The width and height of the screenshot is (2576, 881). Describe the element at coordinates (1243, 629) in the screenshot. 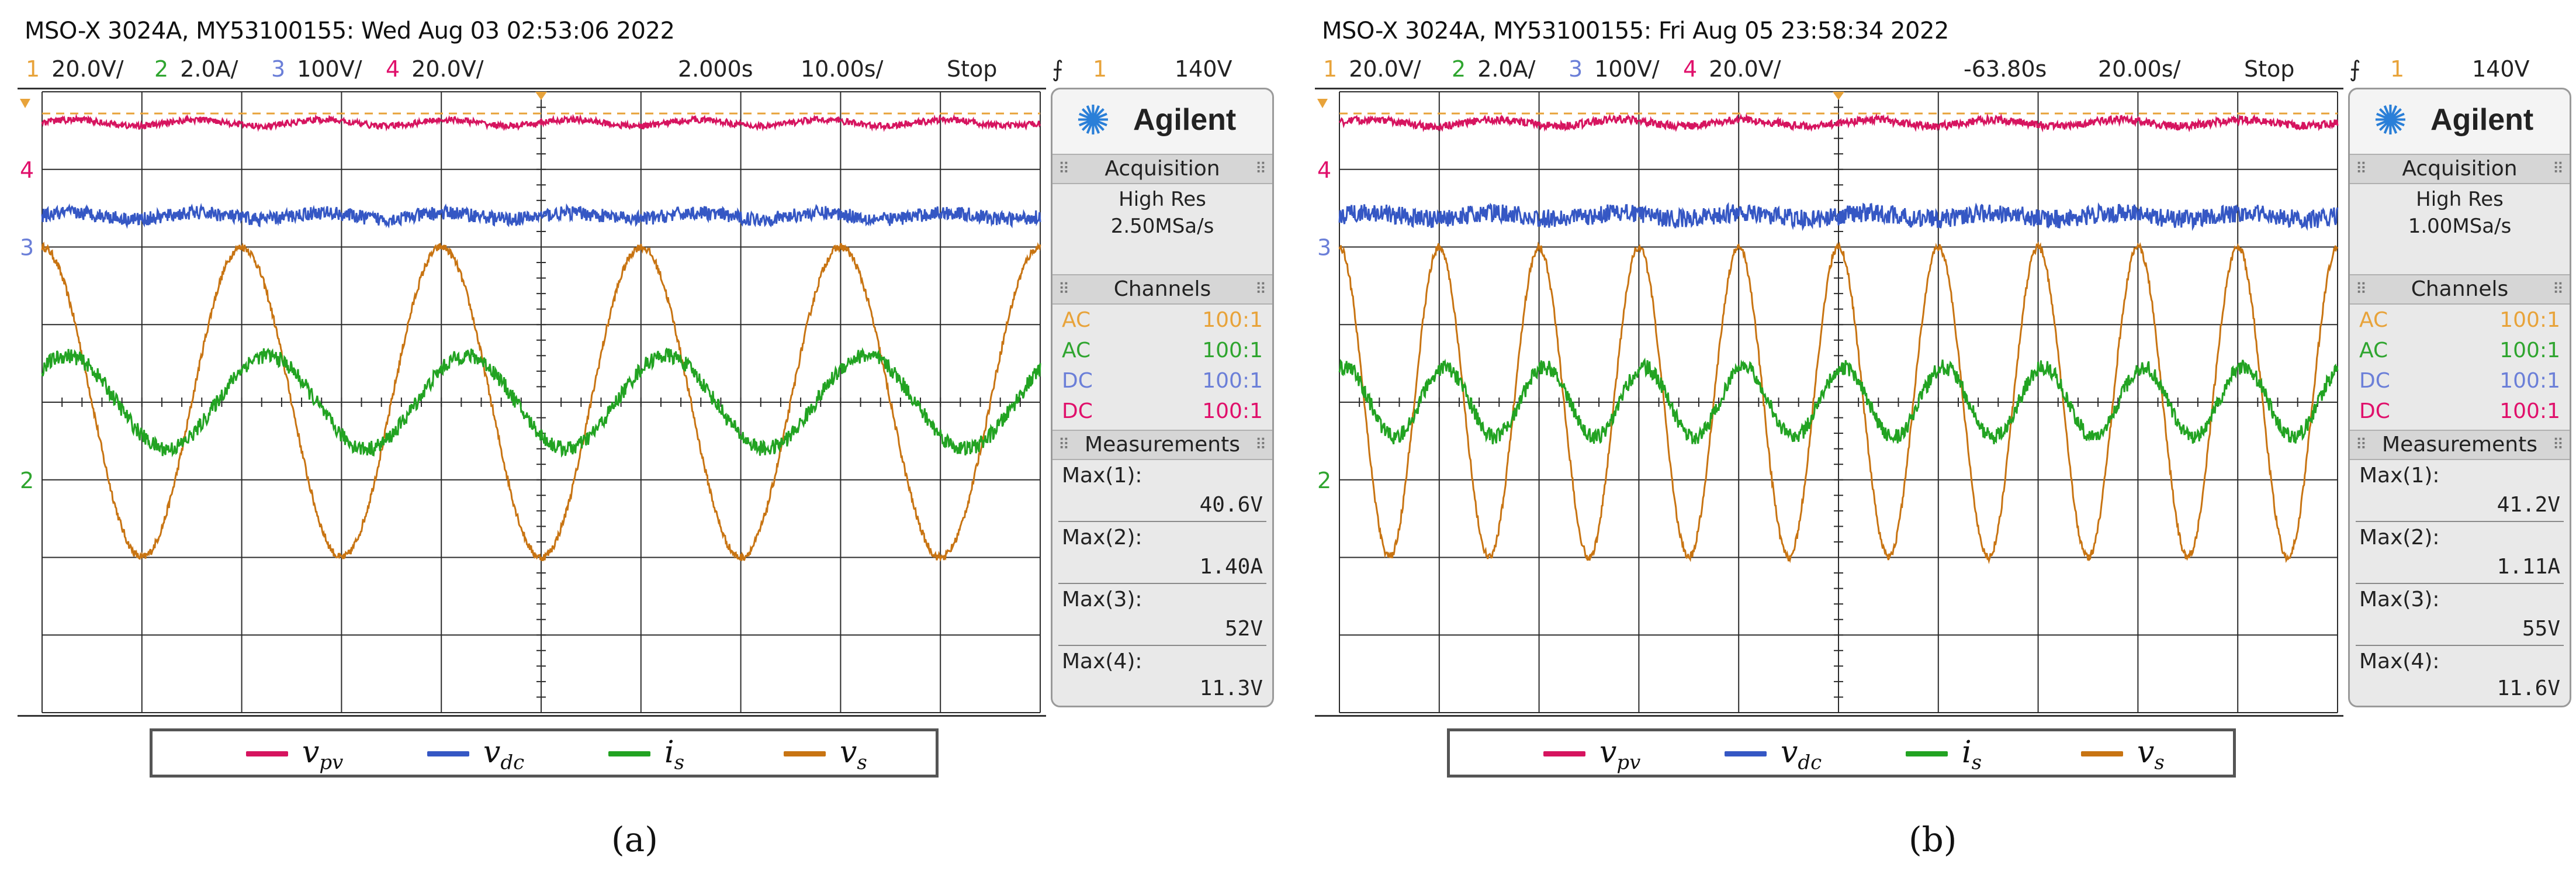

I see `meas-value-3: 52V` at that location.